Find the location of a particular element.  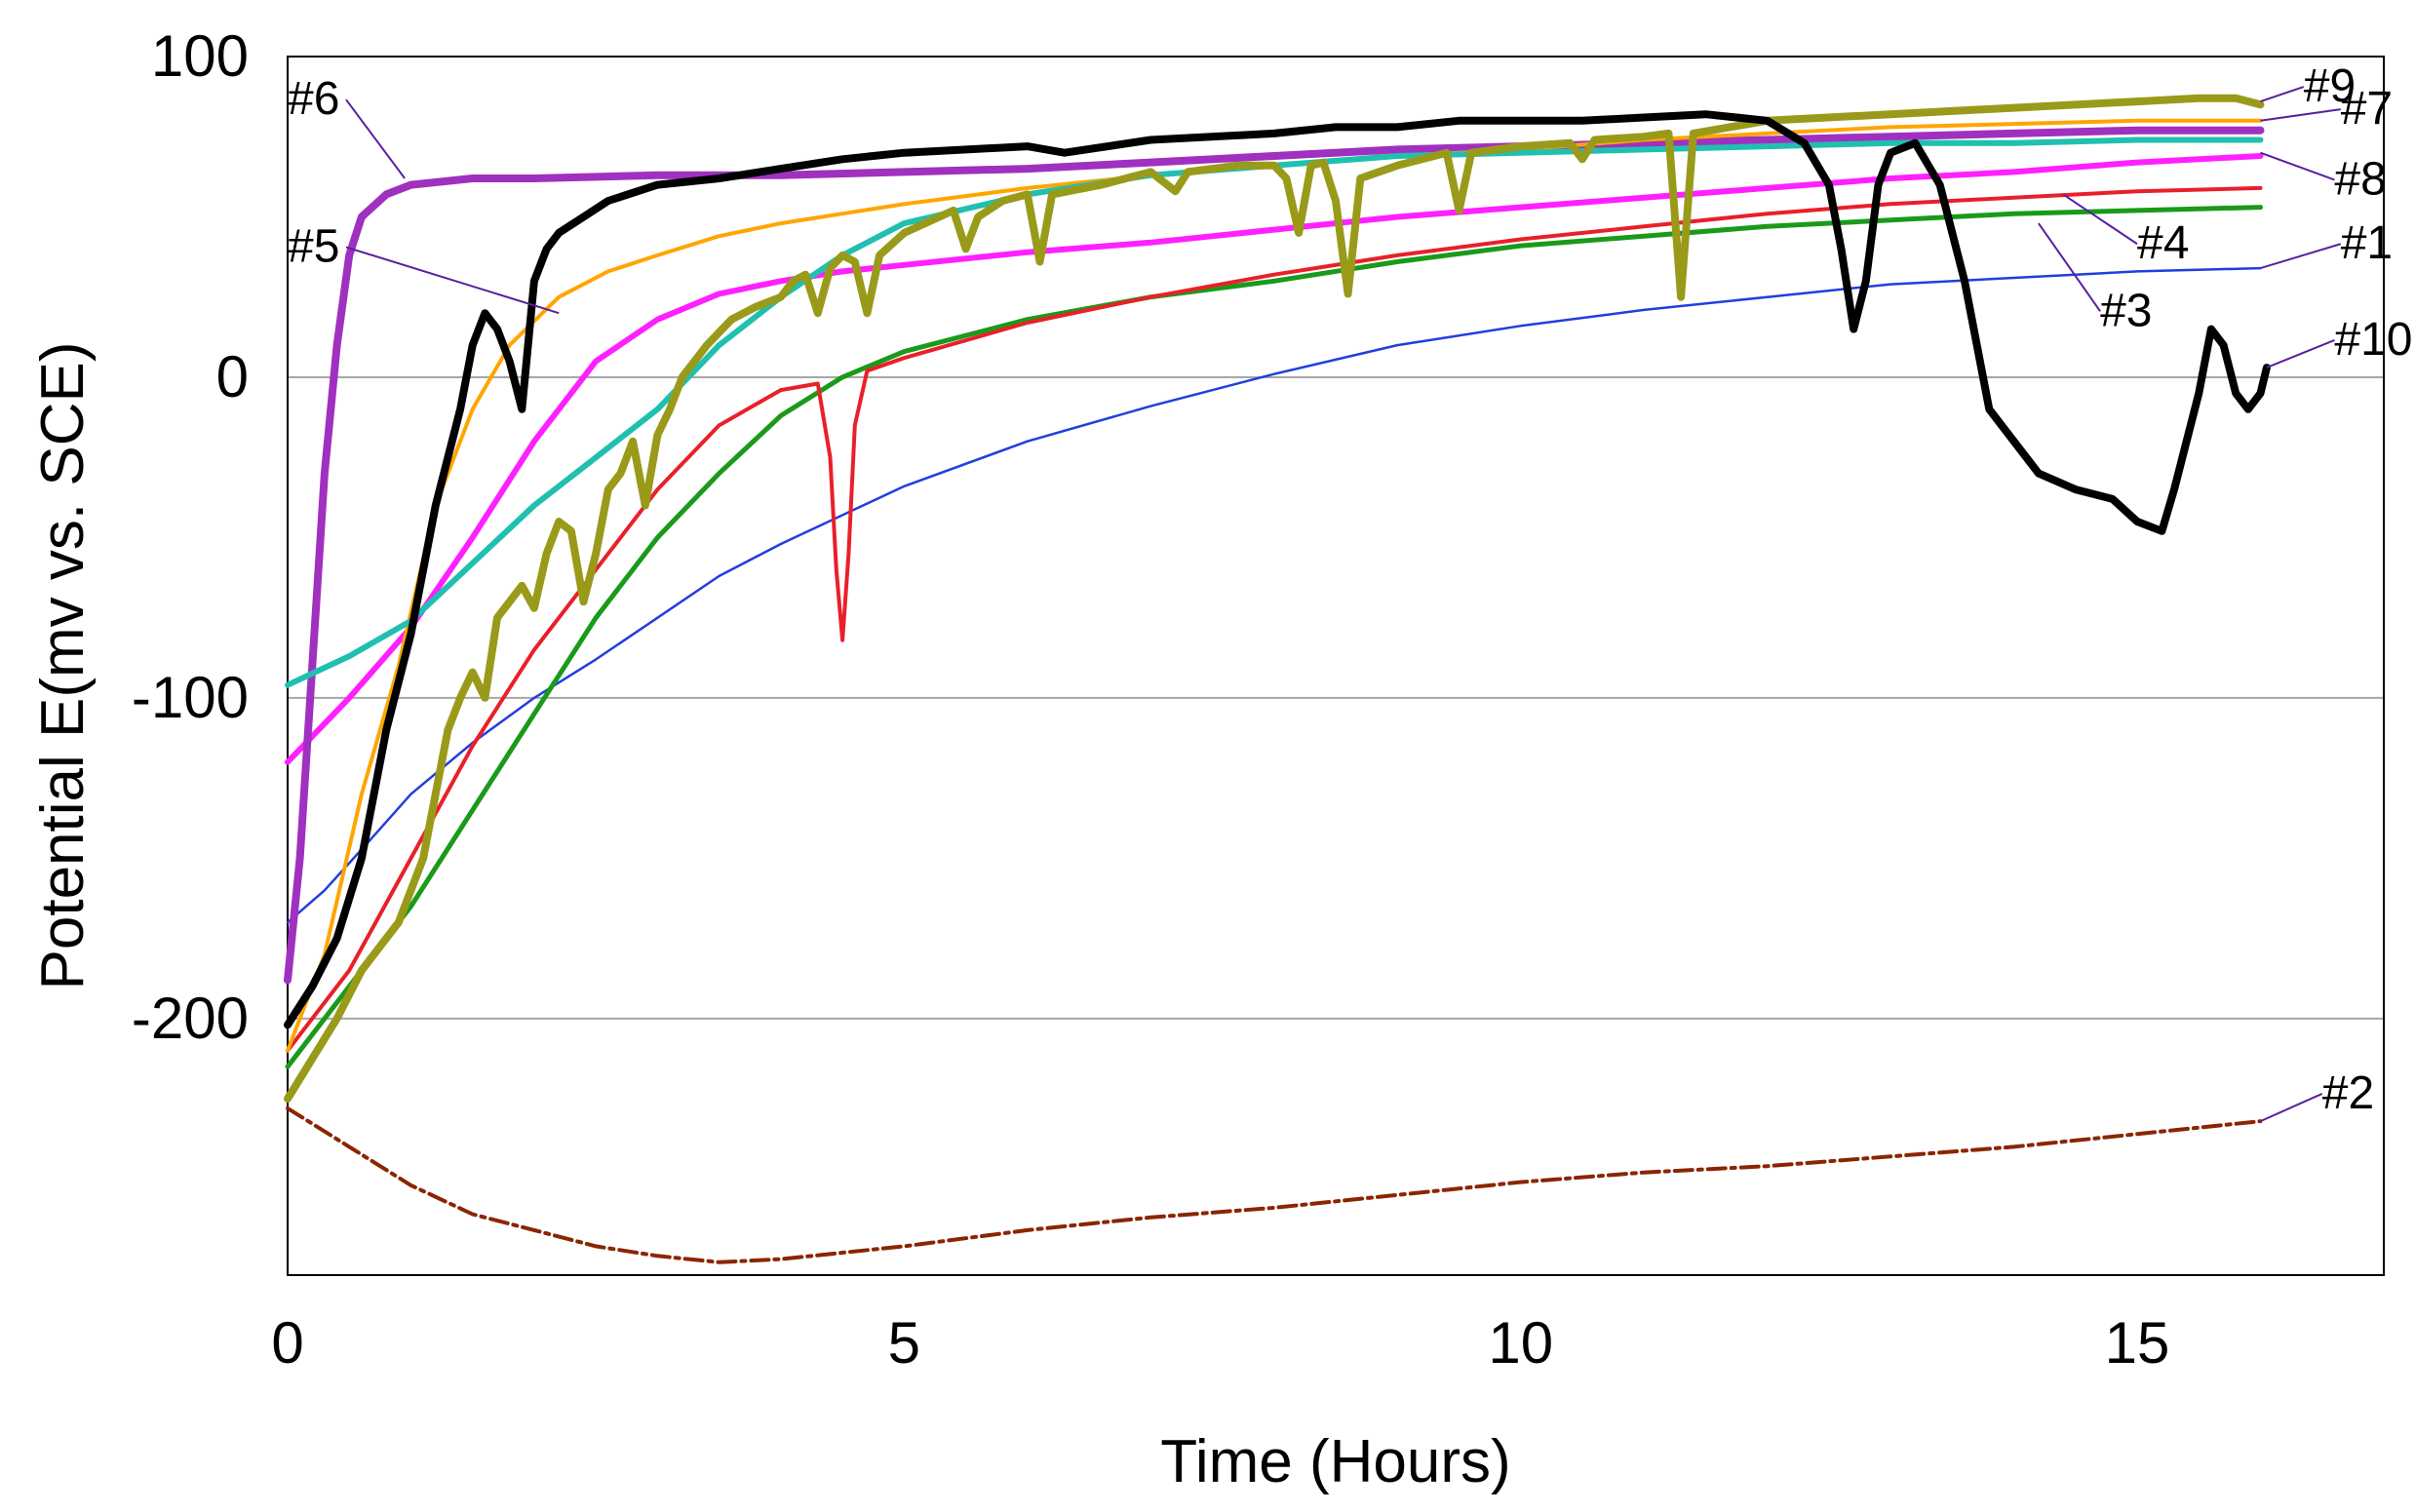

x-tick-label: 5 is located at coordinates (904, 1343).